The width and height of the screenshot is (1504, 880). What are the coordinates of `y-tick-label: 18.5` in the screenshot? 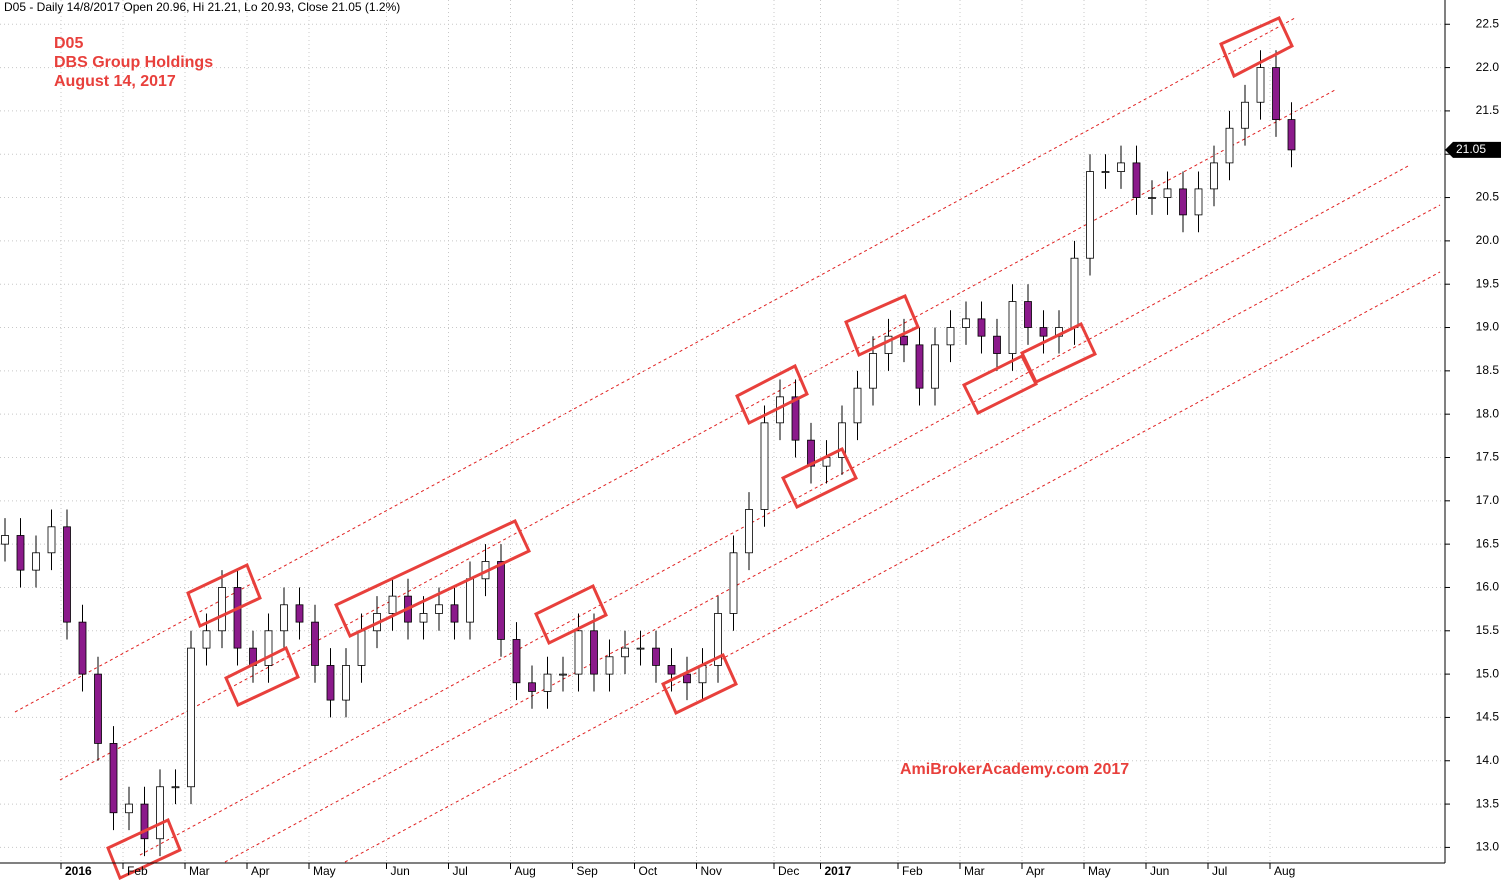 It's located at (1488, 370).